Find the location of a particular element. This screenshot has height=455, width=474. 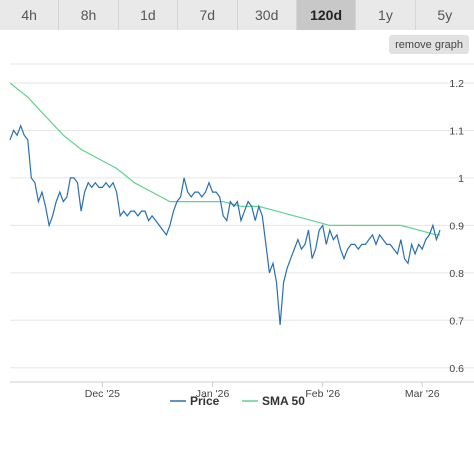

tab-120d: 120d is located at coordinates (326, 15).